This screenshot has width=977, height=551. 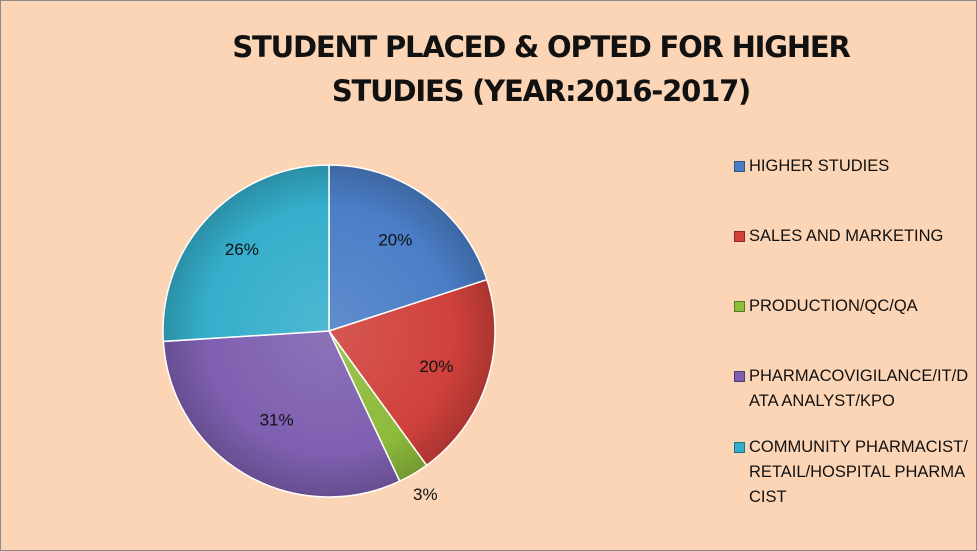 I want to click on data-label-sales-and-marketing: 20%, so click(x=436, y=366).